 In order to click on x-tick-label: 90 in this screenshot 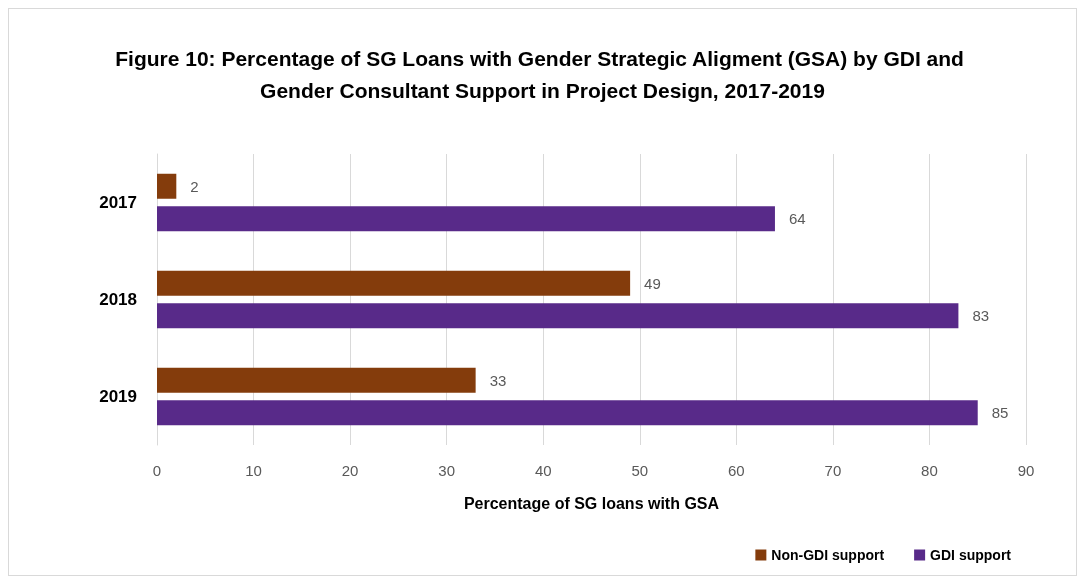, I will do `click(1026, 470)`.